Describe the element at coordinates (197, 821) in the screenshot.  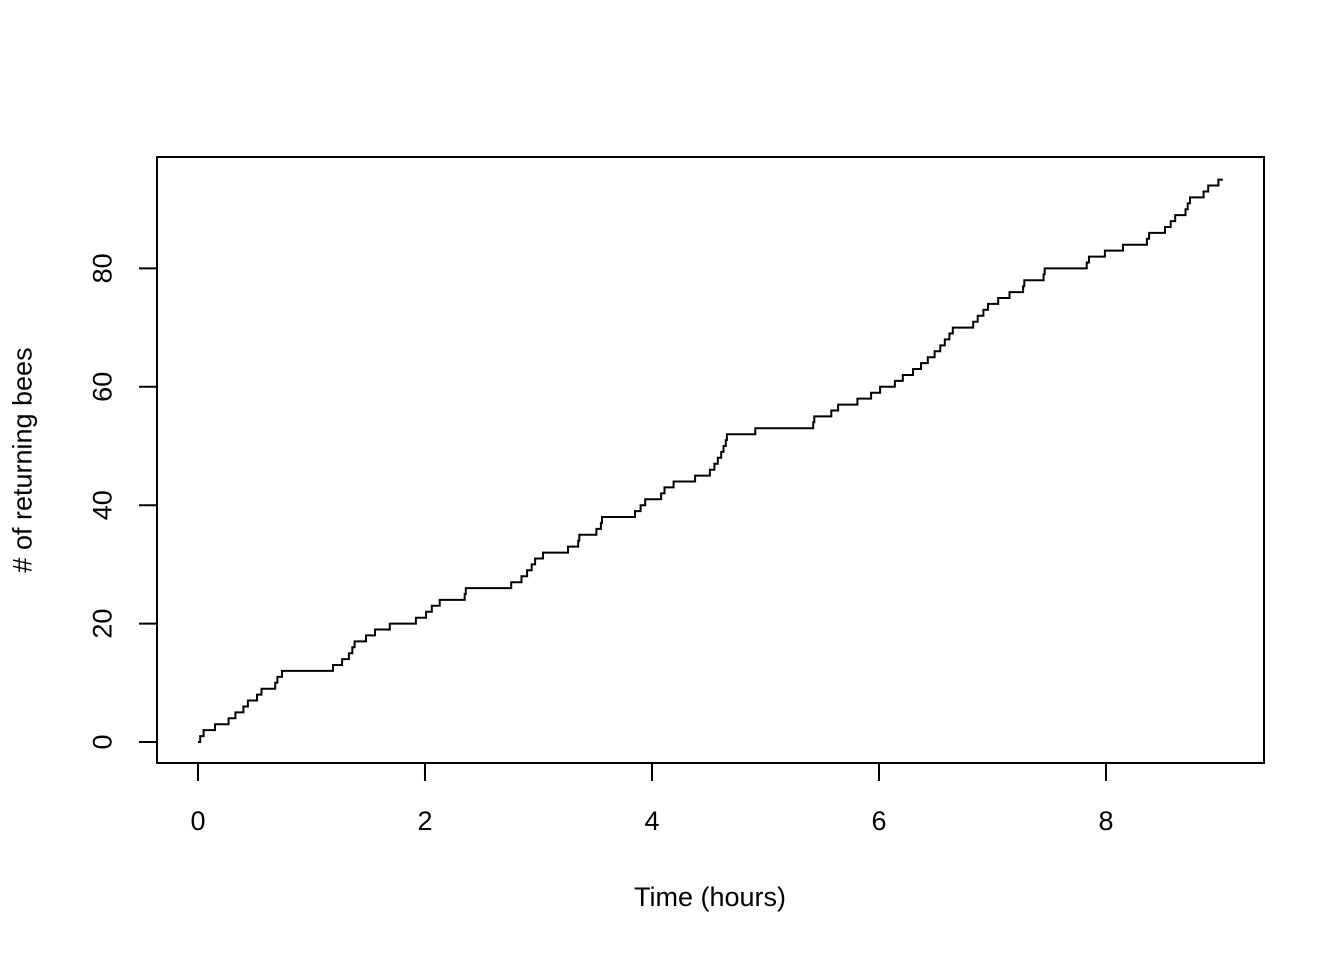
I see `x-tick-label: 0` at that location.